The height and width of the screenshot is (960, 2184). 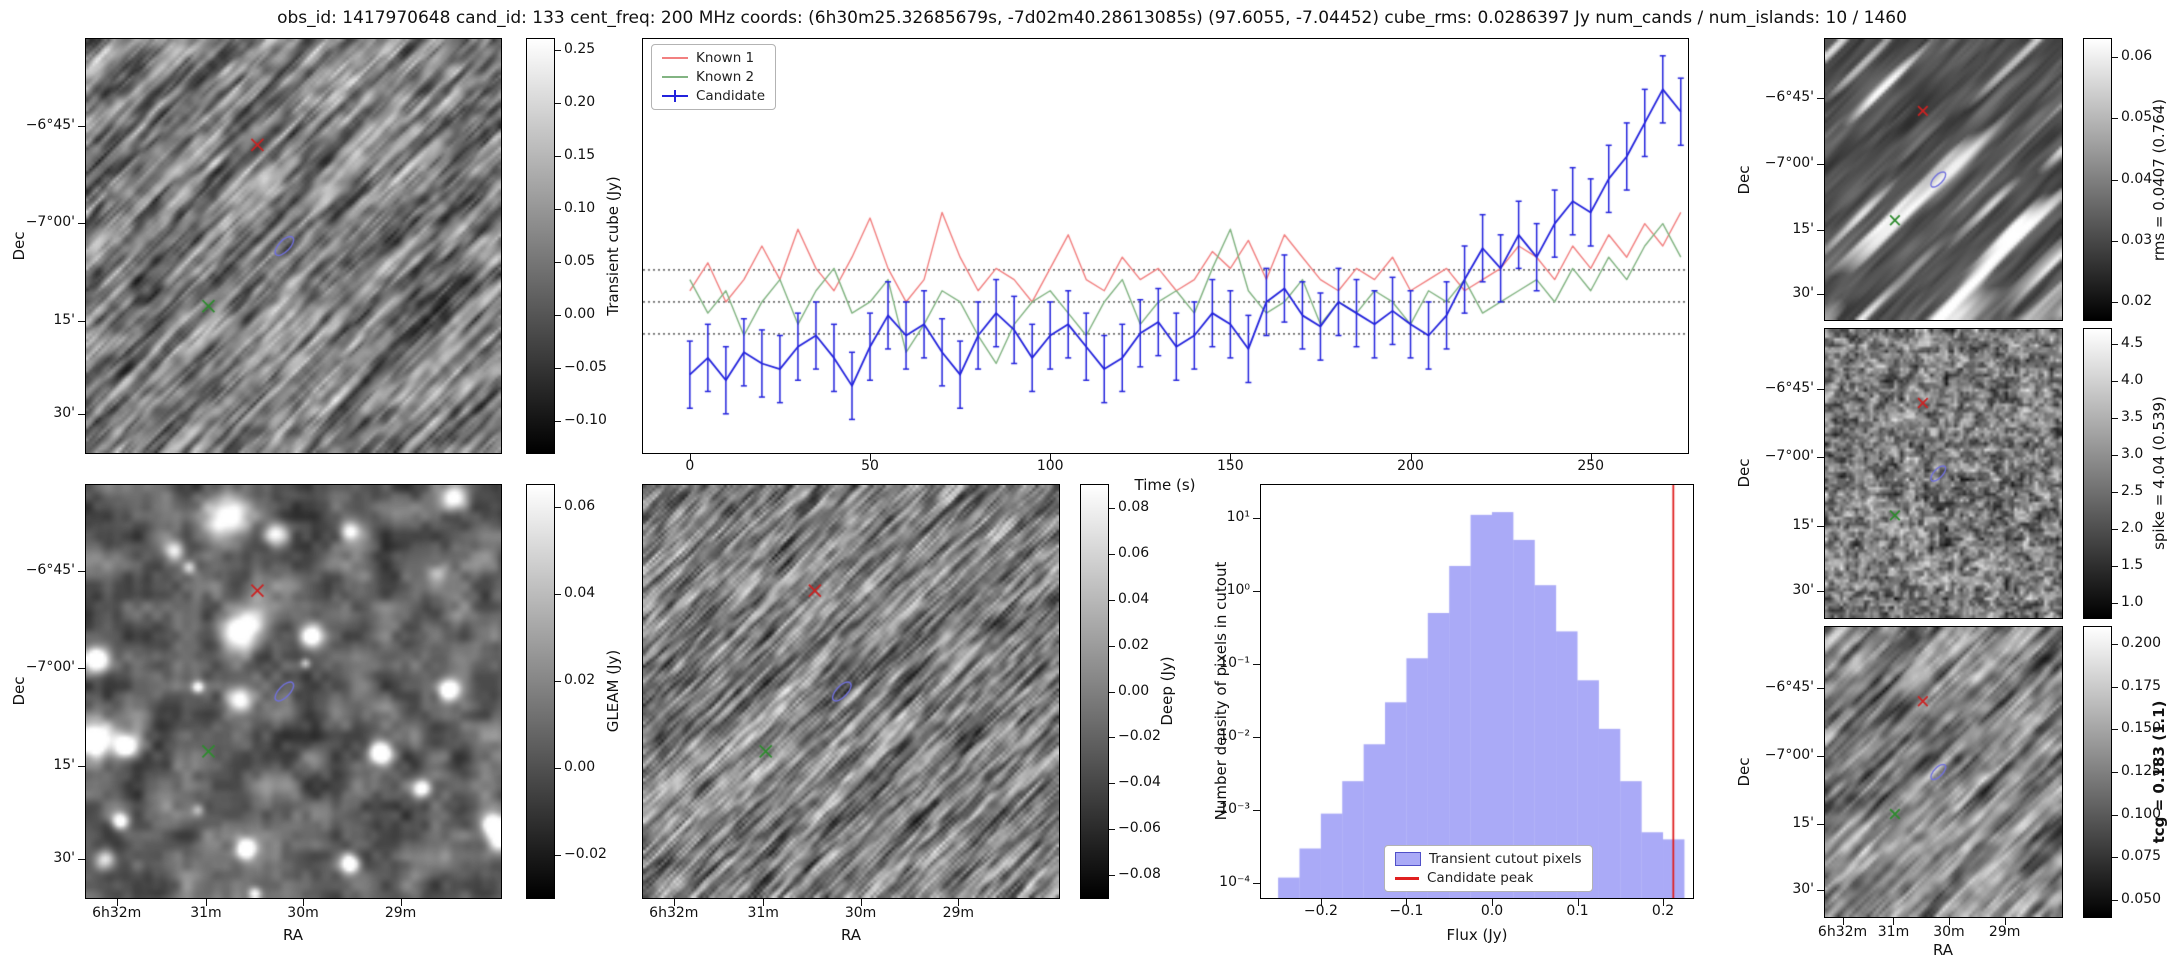 What do you see at coordinates (1949, 932) in the screenshot?
I see `ra-tick-label: 30m` at bounding box center [1949, 932].